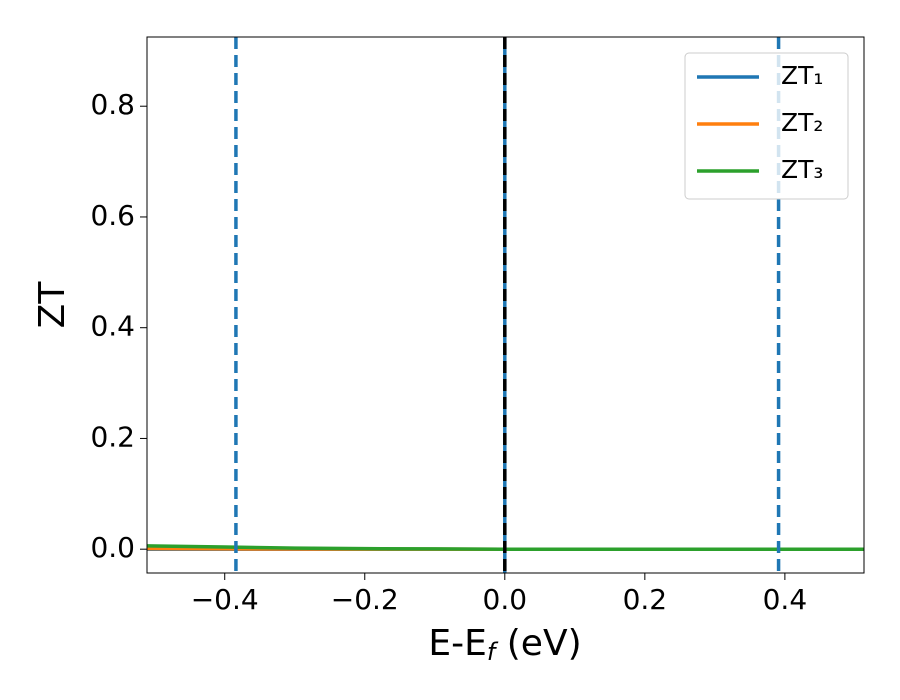 This screenshot has width=900, height=700. I want to click on legend-label: ZT₂, so click(802, 122).